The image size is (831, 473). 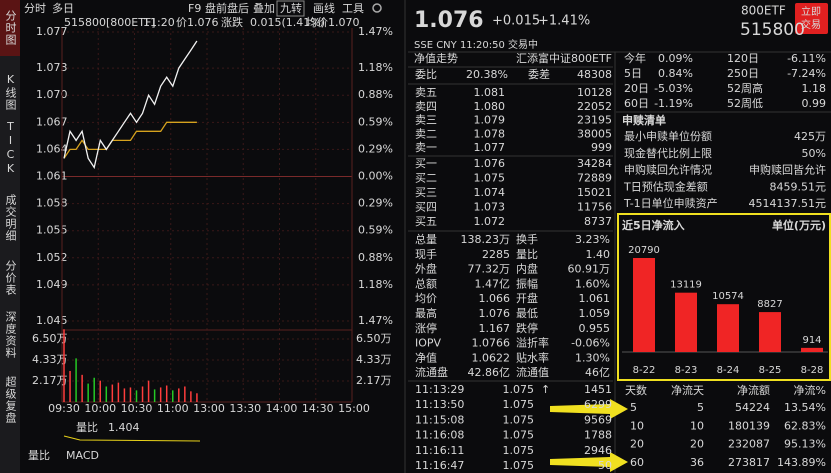 I want to click on label: 50%, so click(x=814, y=153).